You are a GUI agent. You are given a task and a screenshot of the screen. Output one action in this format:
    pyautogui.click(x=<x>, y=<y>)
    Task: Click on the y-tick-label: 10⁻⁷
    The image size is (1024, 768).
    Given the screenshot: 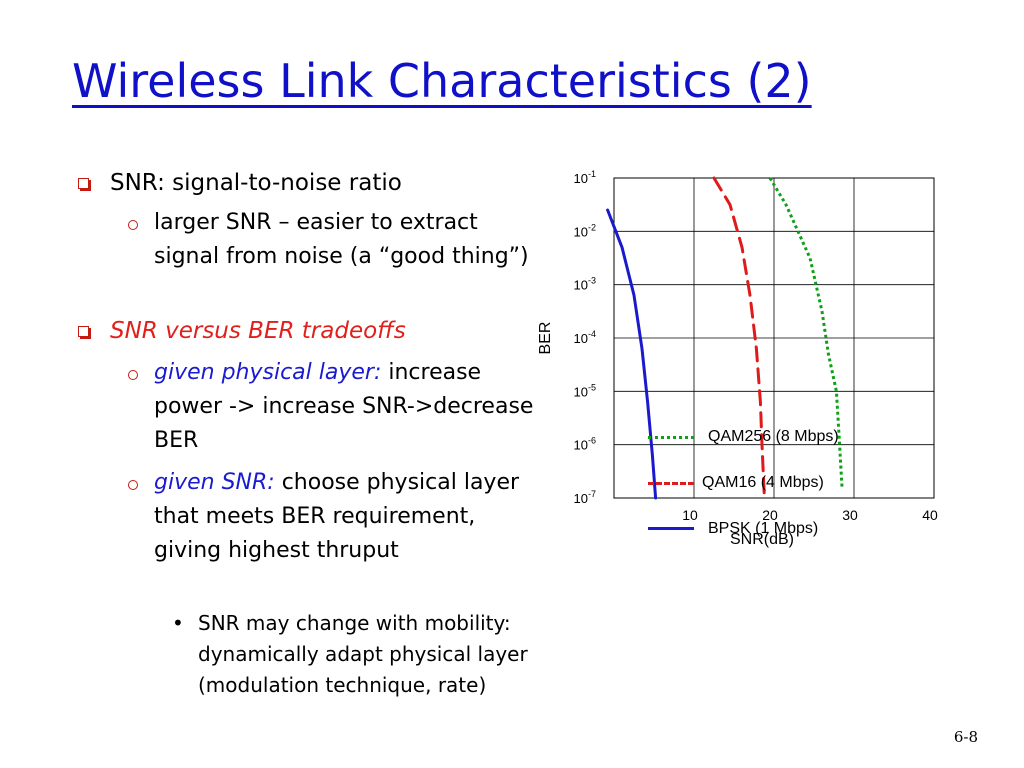 What is the action you would take?
    pyautogui.click(x=585, y=497)
    